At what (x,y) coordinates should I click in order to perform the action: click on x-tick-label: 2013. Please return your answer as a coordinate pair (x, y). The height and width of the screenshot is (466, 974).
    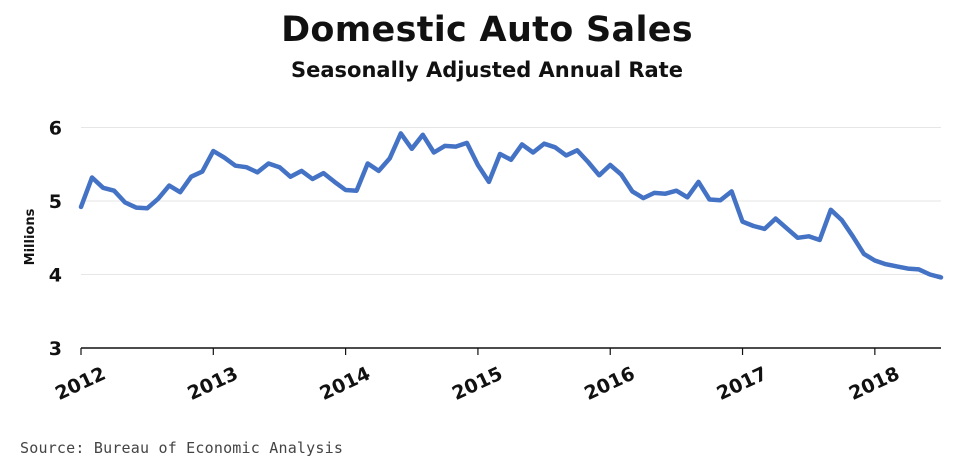
    Looking at the image, I should click on (212, 384).